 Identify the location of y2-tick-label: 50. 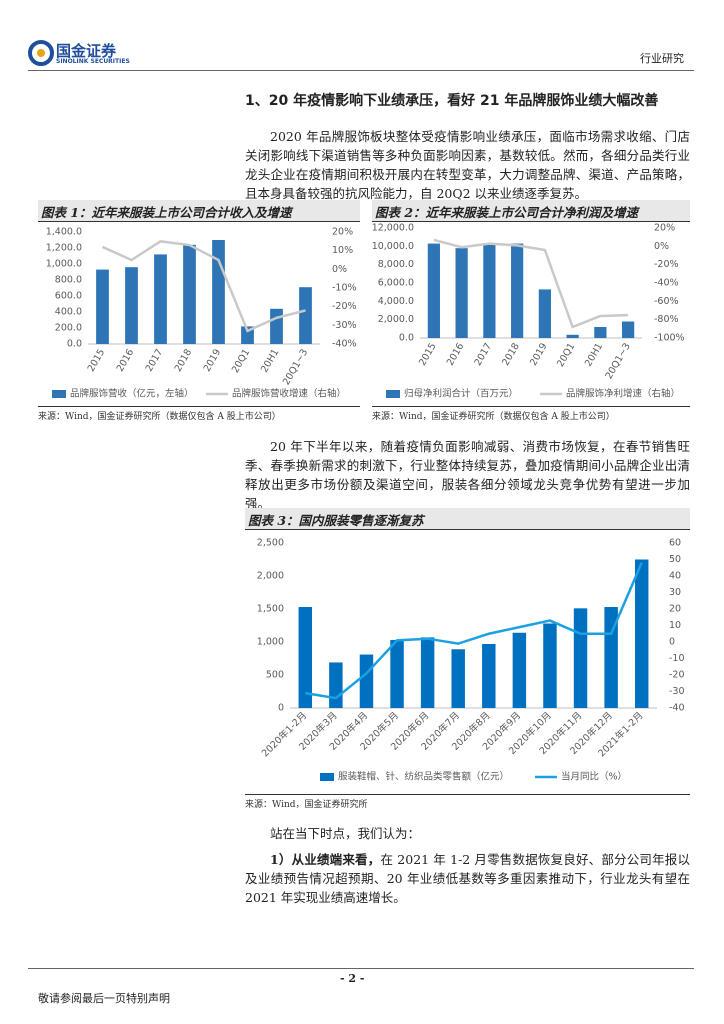
(675, 559).